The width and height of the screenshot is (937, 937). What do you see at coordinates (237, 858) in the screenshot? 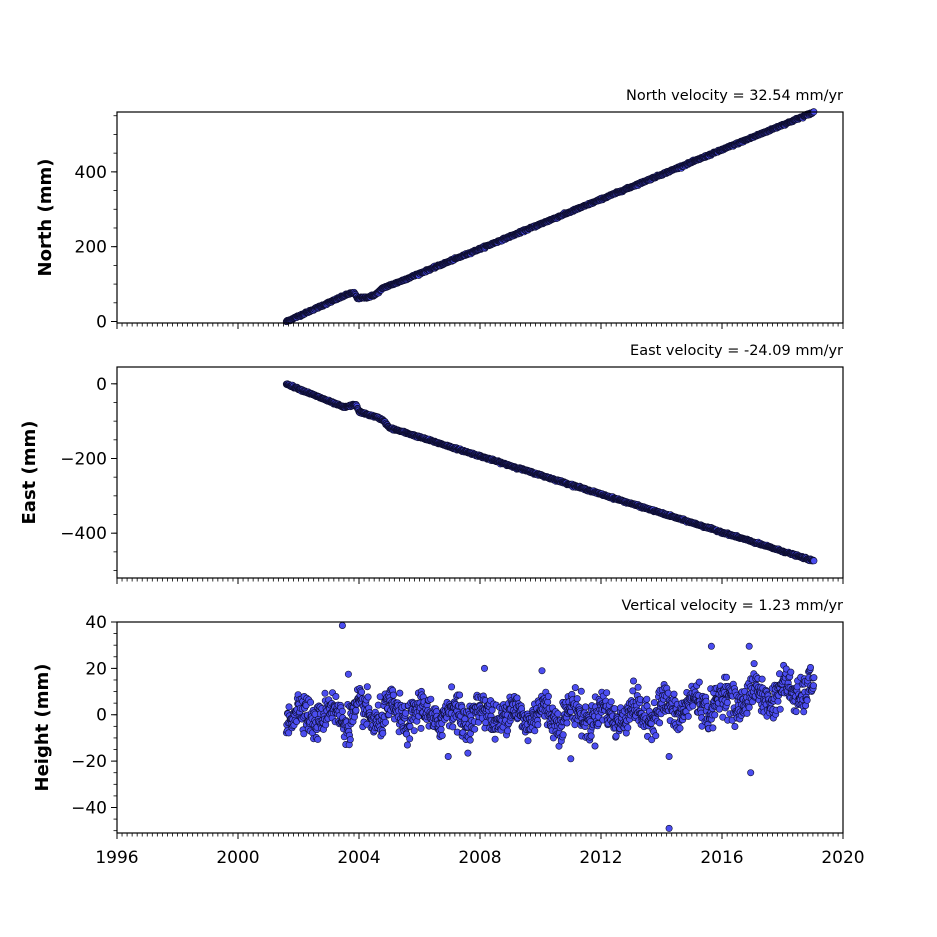
I see `x-tick-label: 2000` at bounding box center [237, 858].